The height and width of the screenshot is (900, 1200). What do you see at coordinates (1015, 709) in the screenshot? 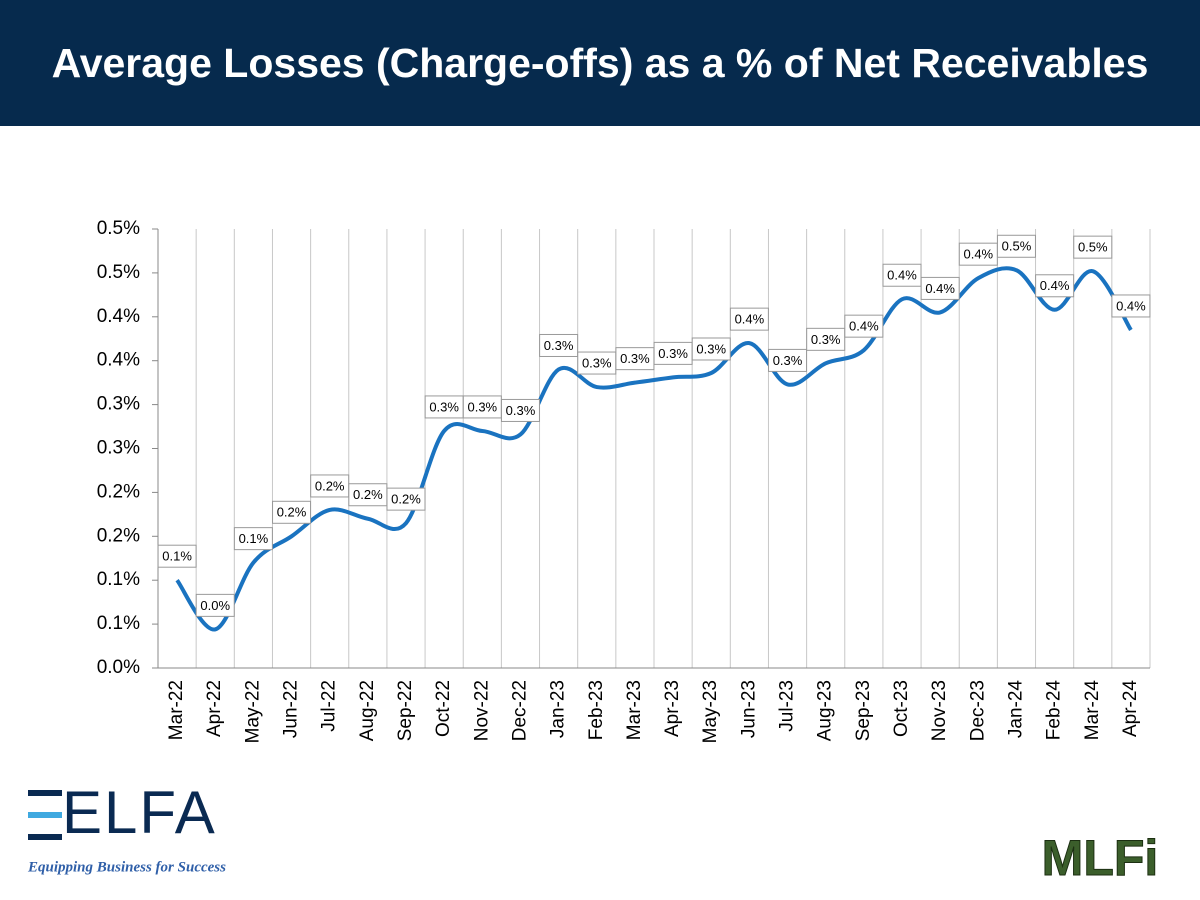
I see `x-tick-label: Jan-24` at bounding box center [1015, 709].